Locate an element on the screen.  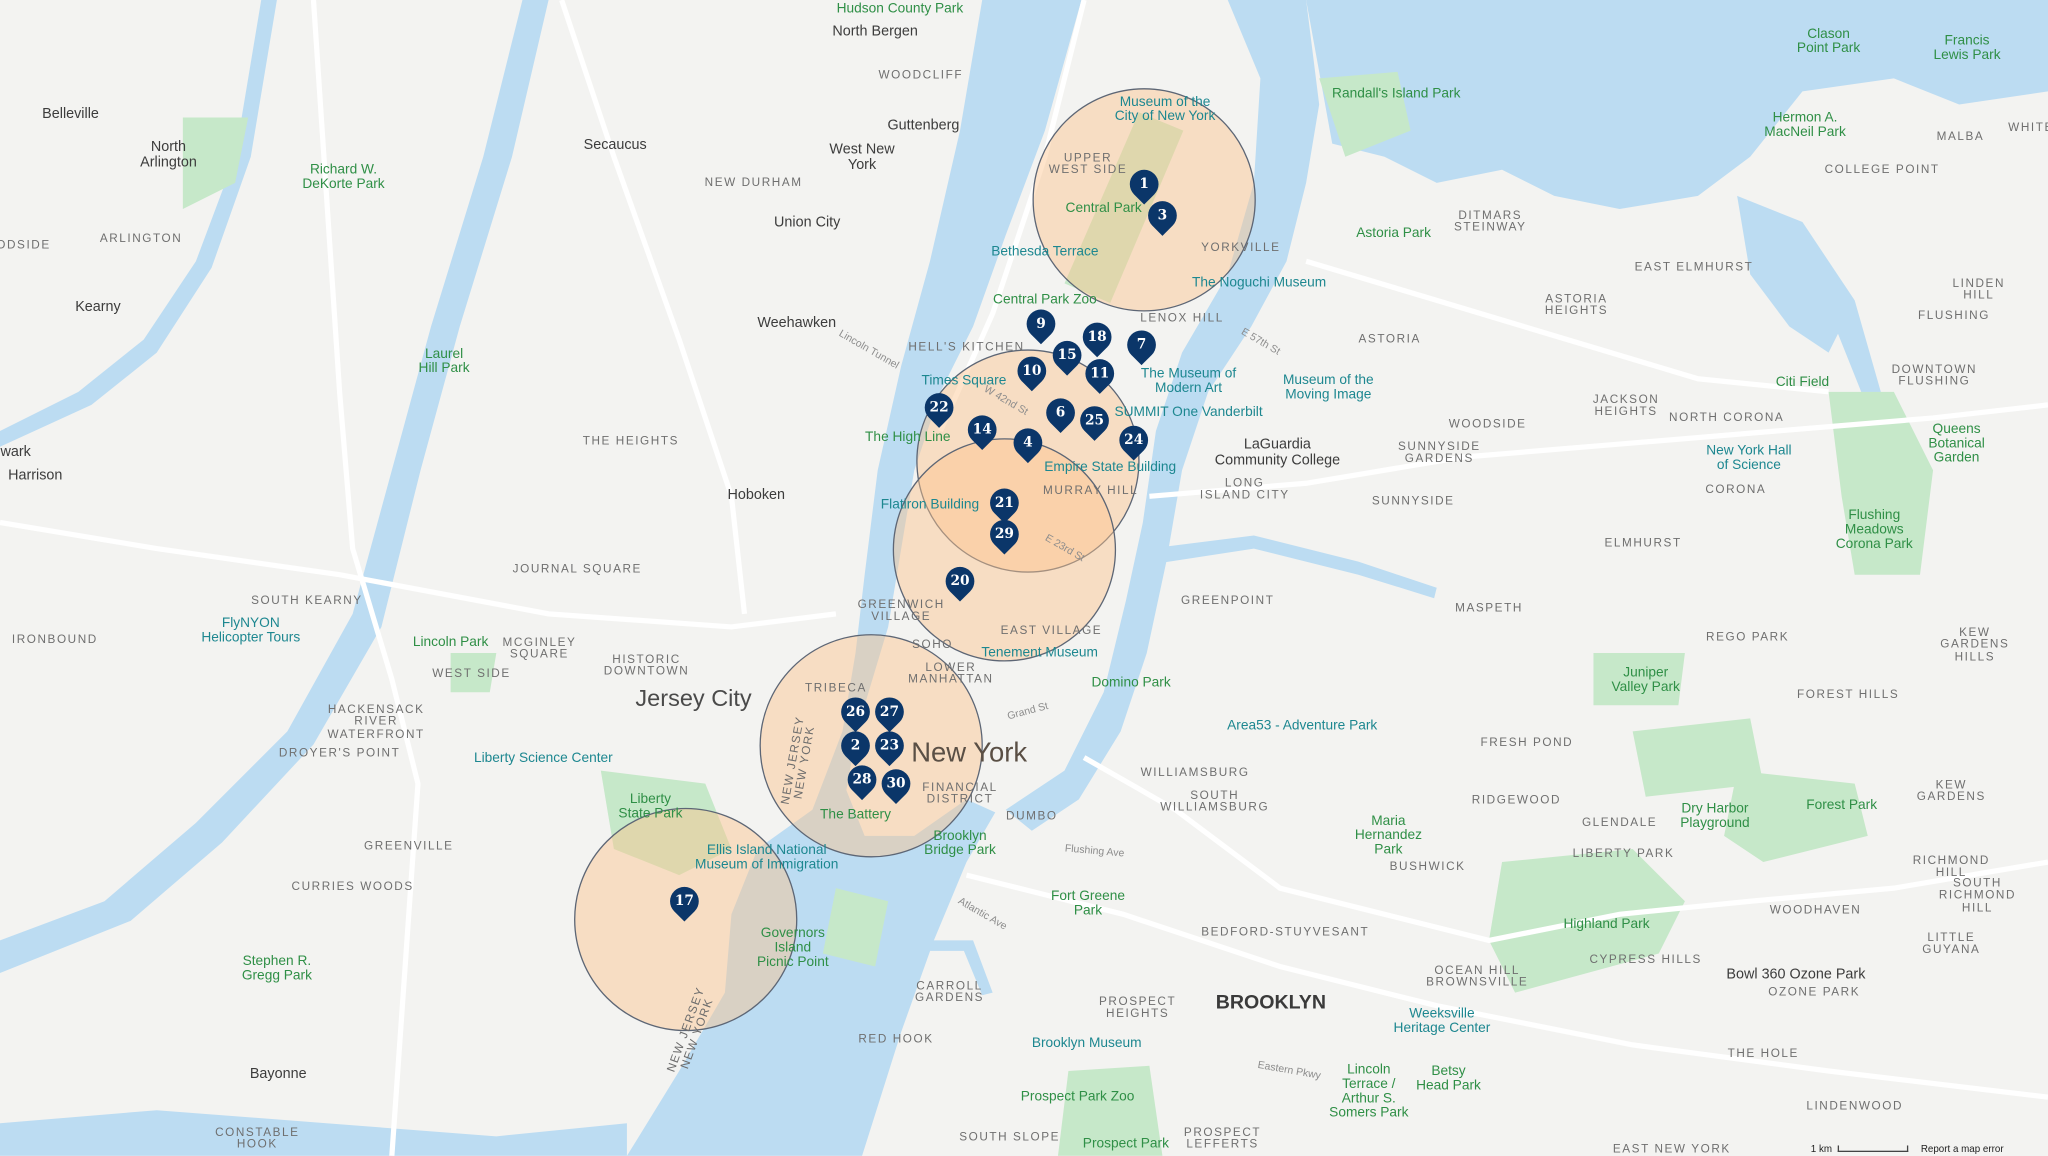
map-label-park: Richard W. DeKorte Park is located at coordinates (343, 176).